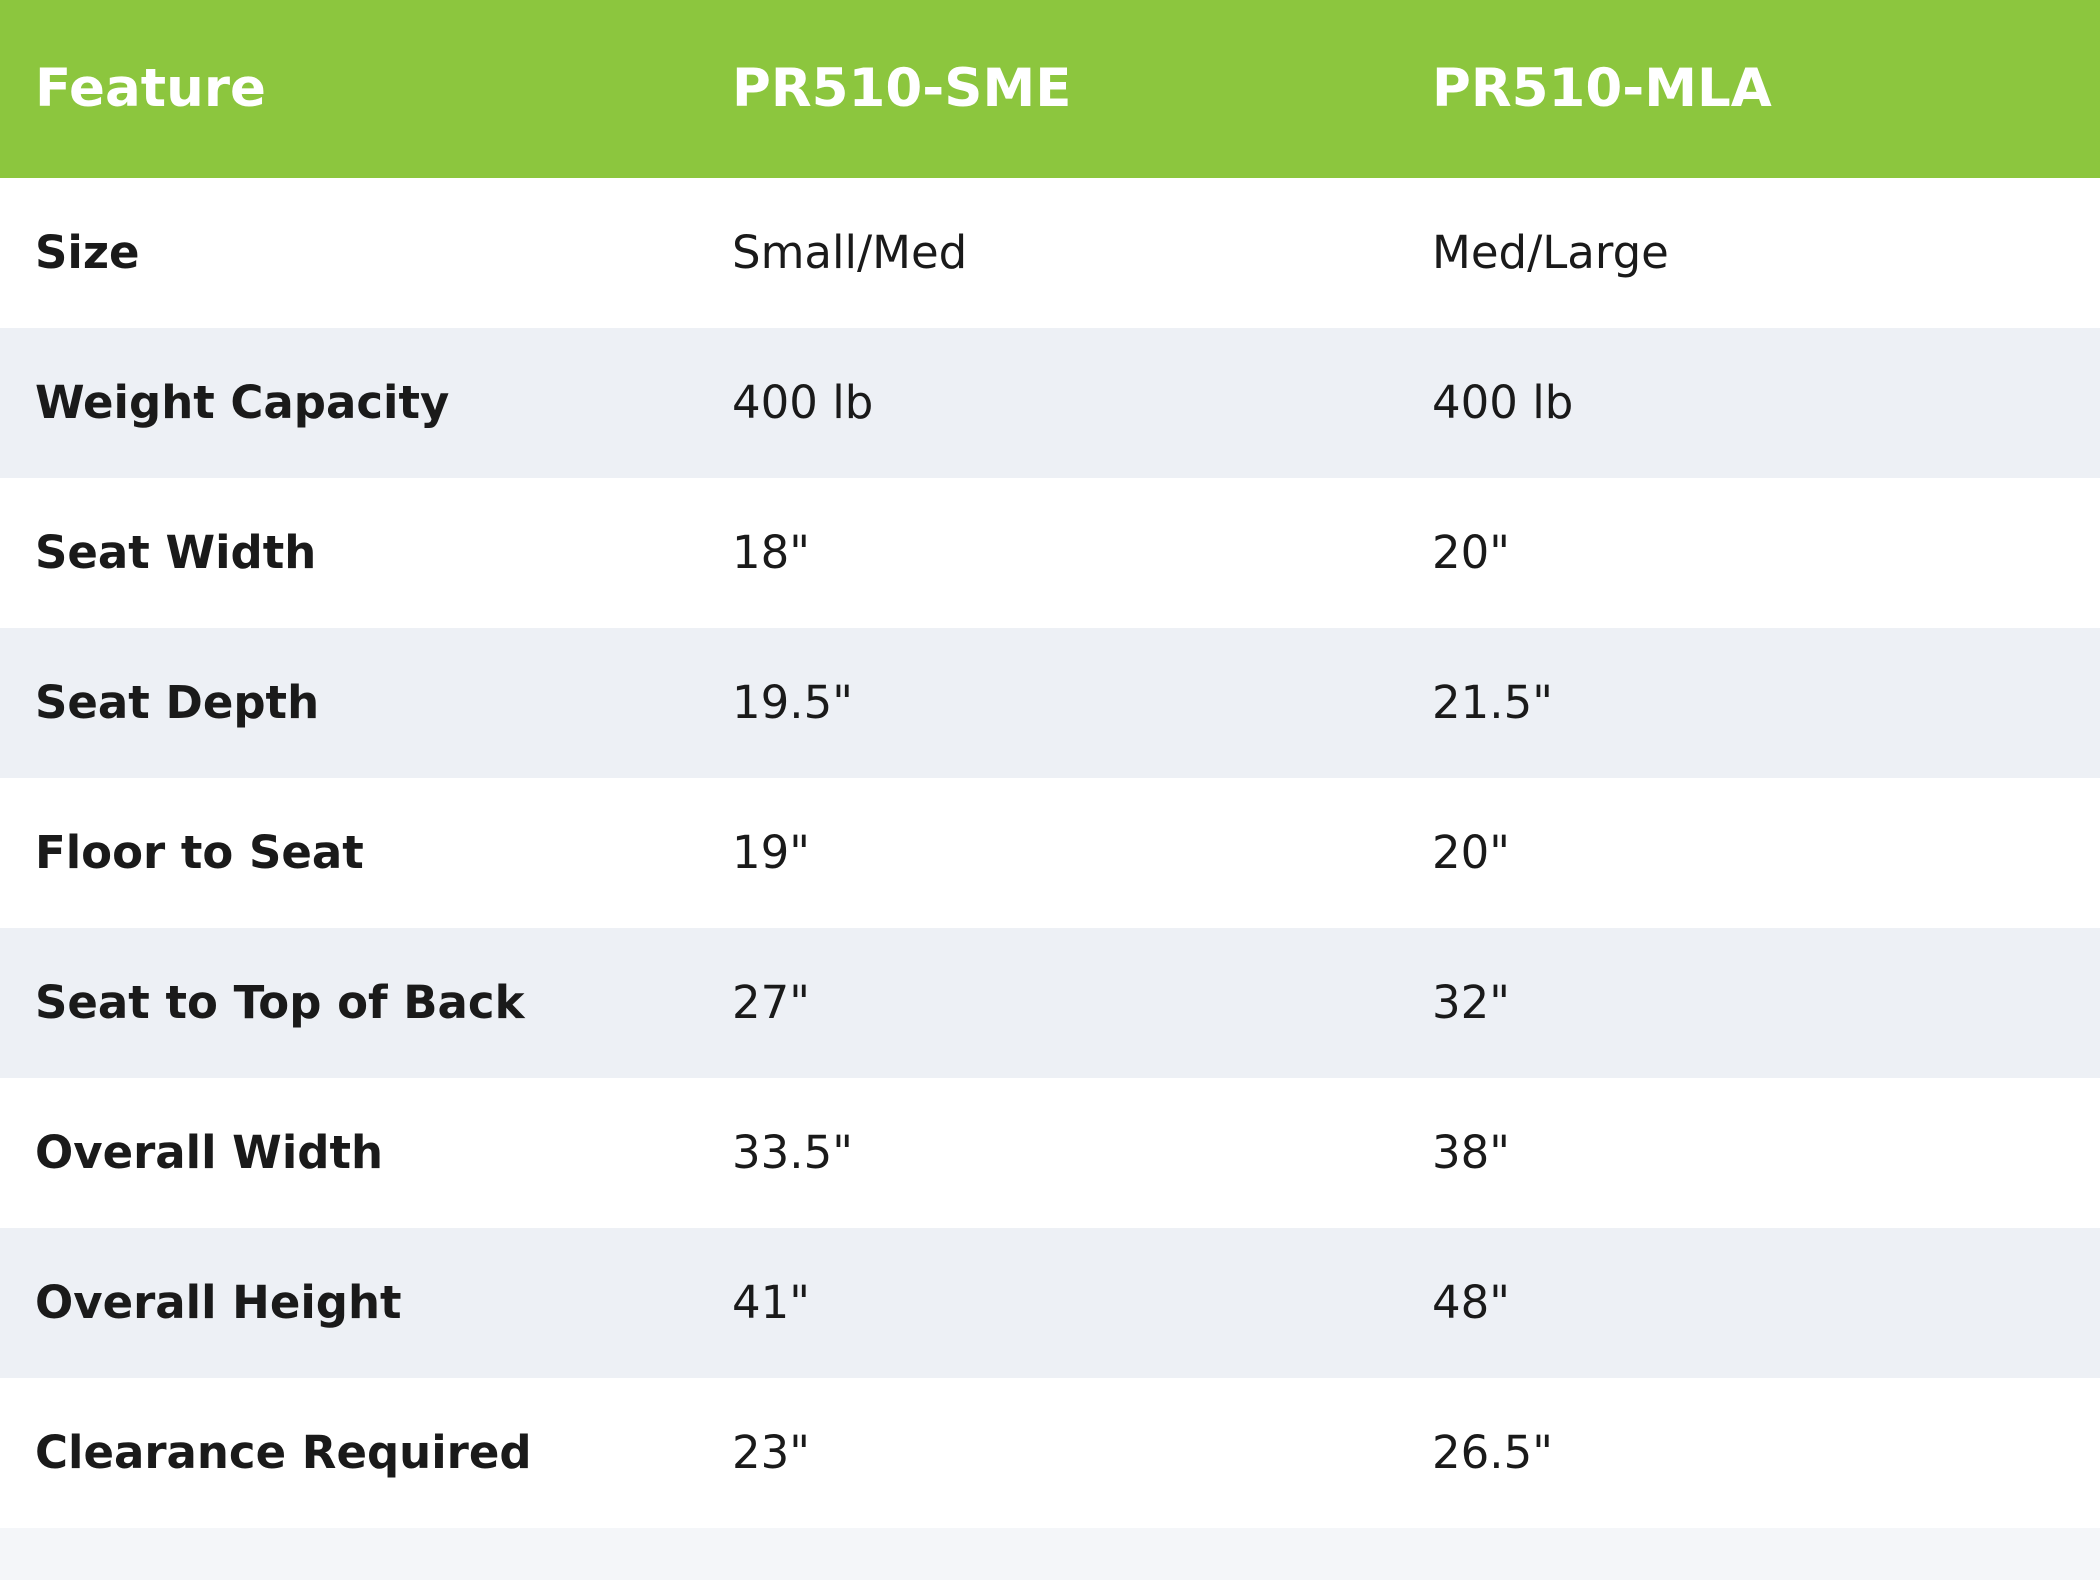 Image resolution: width=2100 pixels, height=1580 pixels. I want to click on spec-value: 18", so click(771, 552).